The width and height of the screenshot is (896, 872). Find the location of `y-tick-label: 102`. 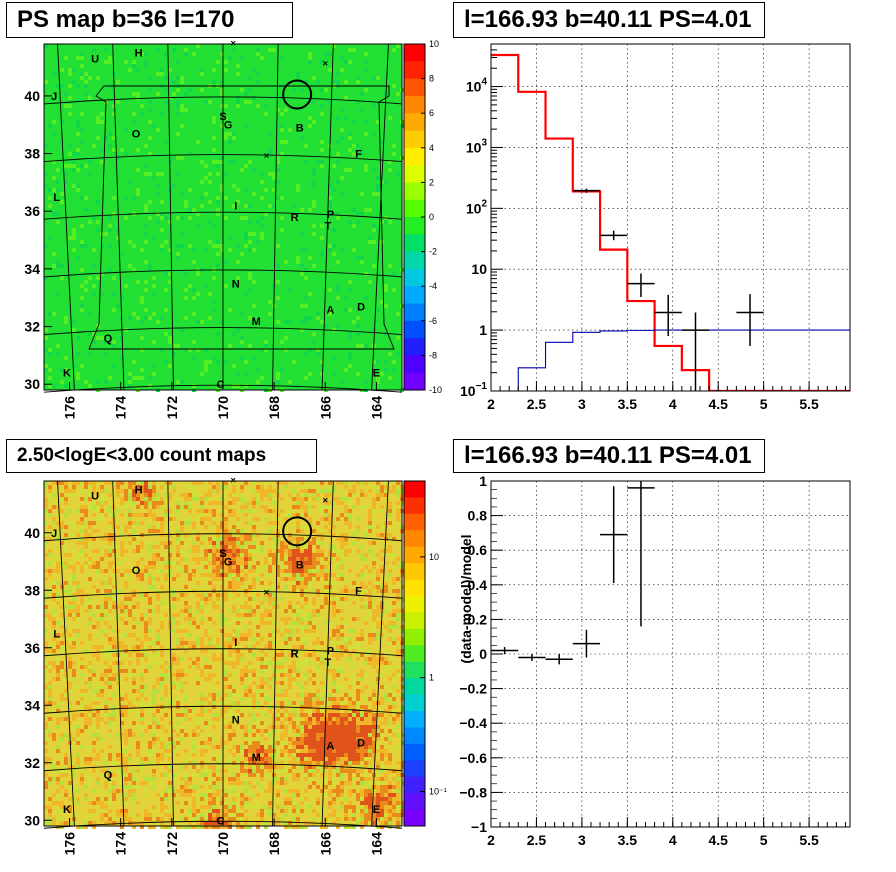

y-tick-label: 102 is located at coordinates (477, 207).